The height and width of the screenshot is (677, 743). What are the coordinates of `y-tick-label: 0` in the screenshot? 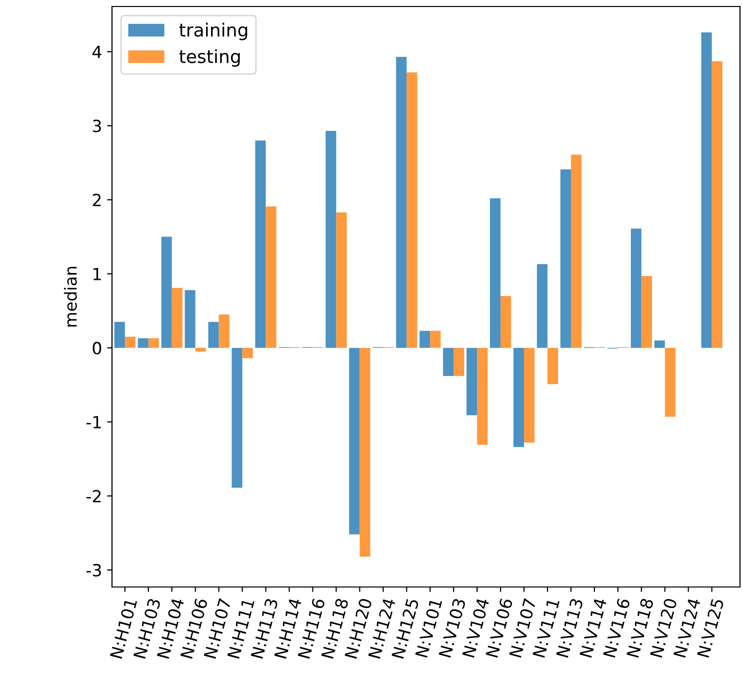 It's located at (97, 348).